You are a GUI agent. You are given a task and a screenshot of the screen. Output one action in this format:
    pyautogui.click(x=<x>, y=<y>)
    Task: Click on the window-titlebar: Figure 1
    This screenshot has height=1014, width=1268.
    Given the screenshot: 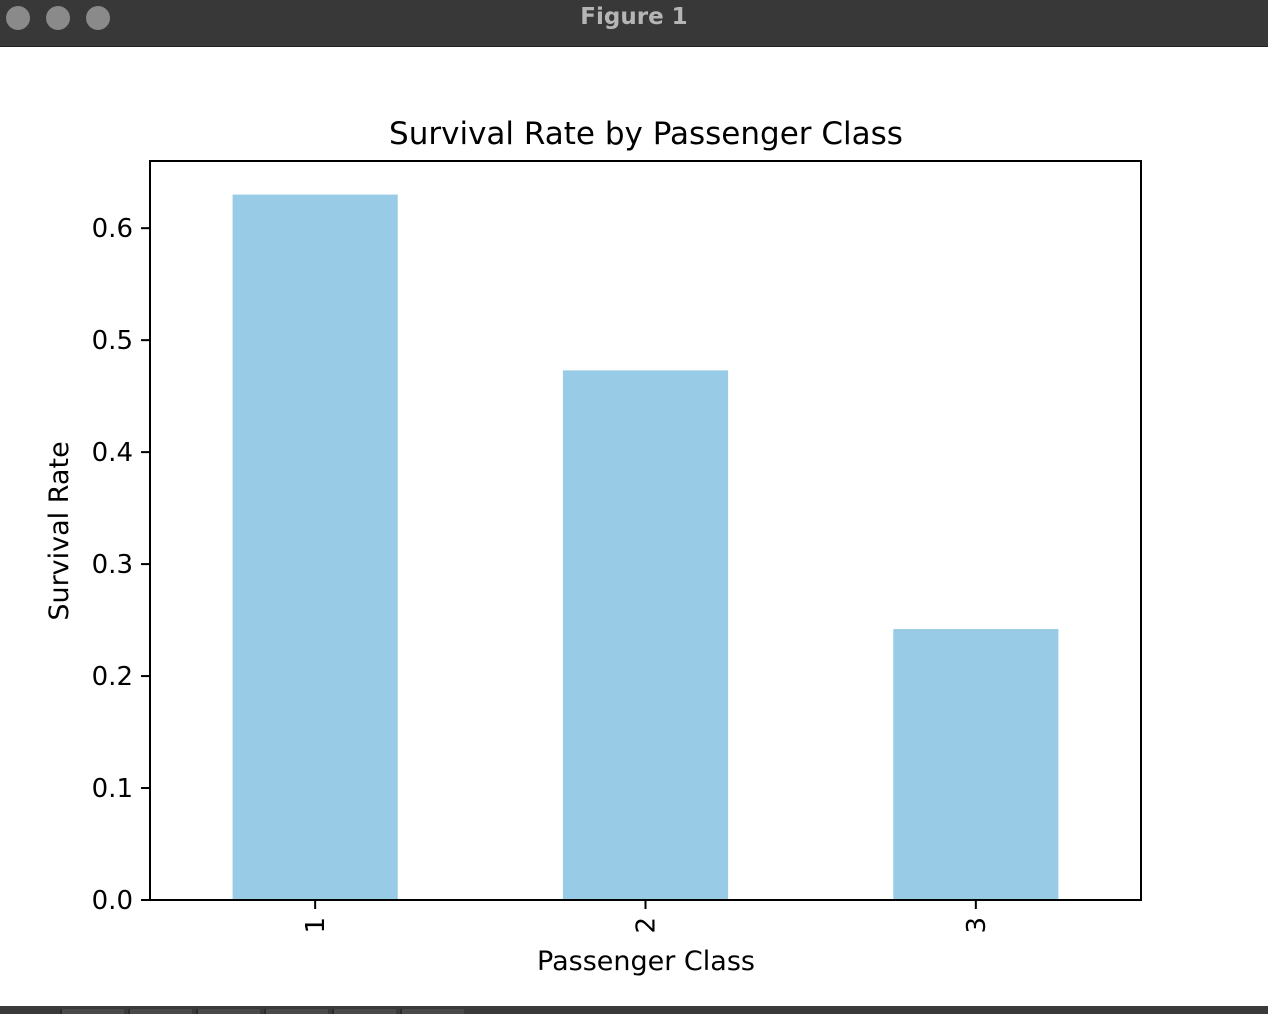 What is the action you would take?
    pyautogui.click(x=634, y=23)
    